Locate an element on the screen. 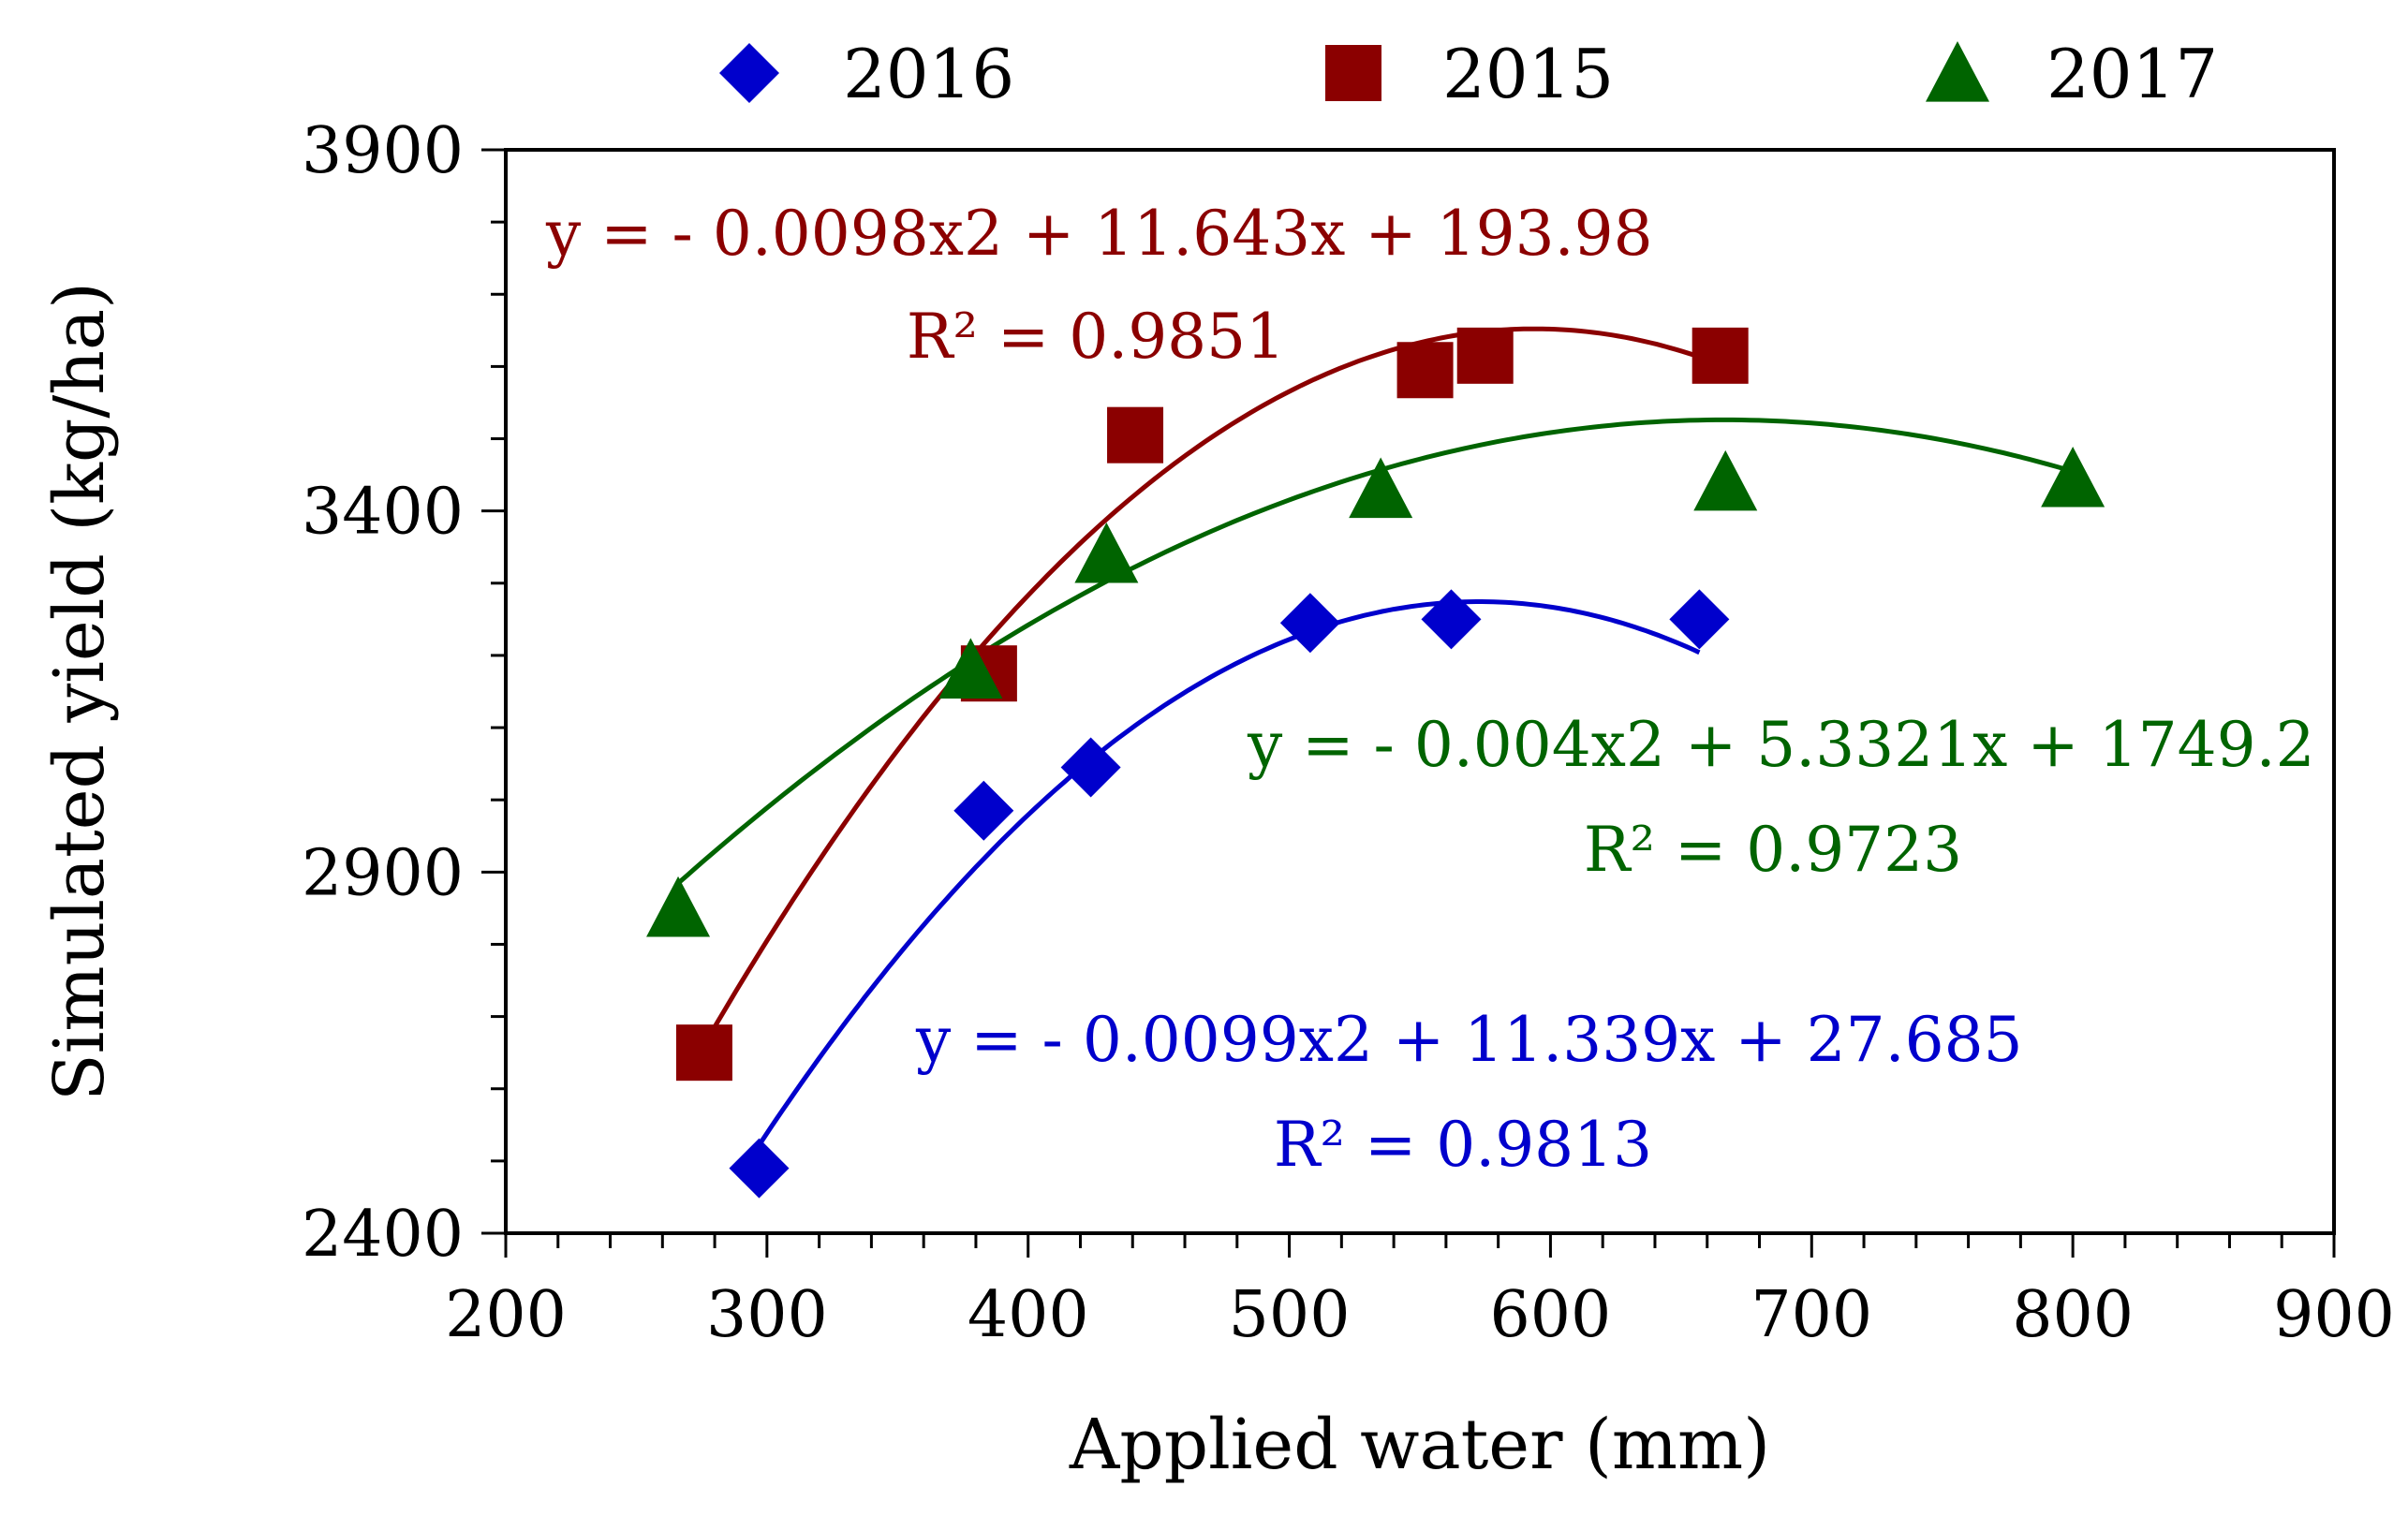 Image resolution: width=2408 pixels, height=1516 pixels. y-axis-title: Simulated yield (kg/ha) is located at coordinates (79, 691).